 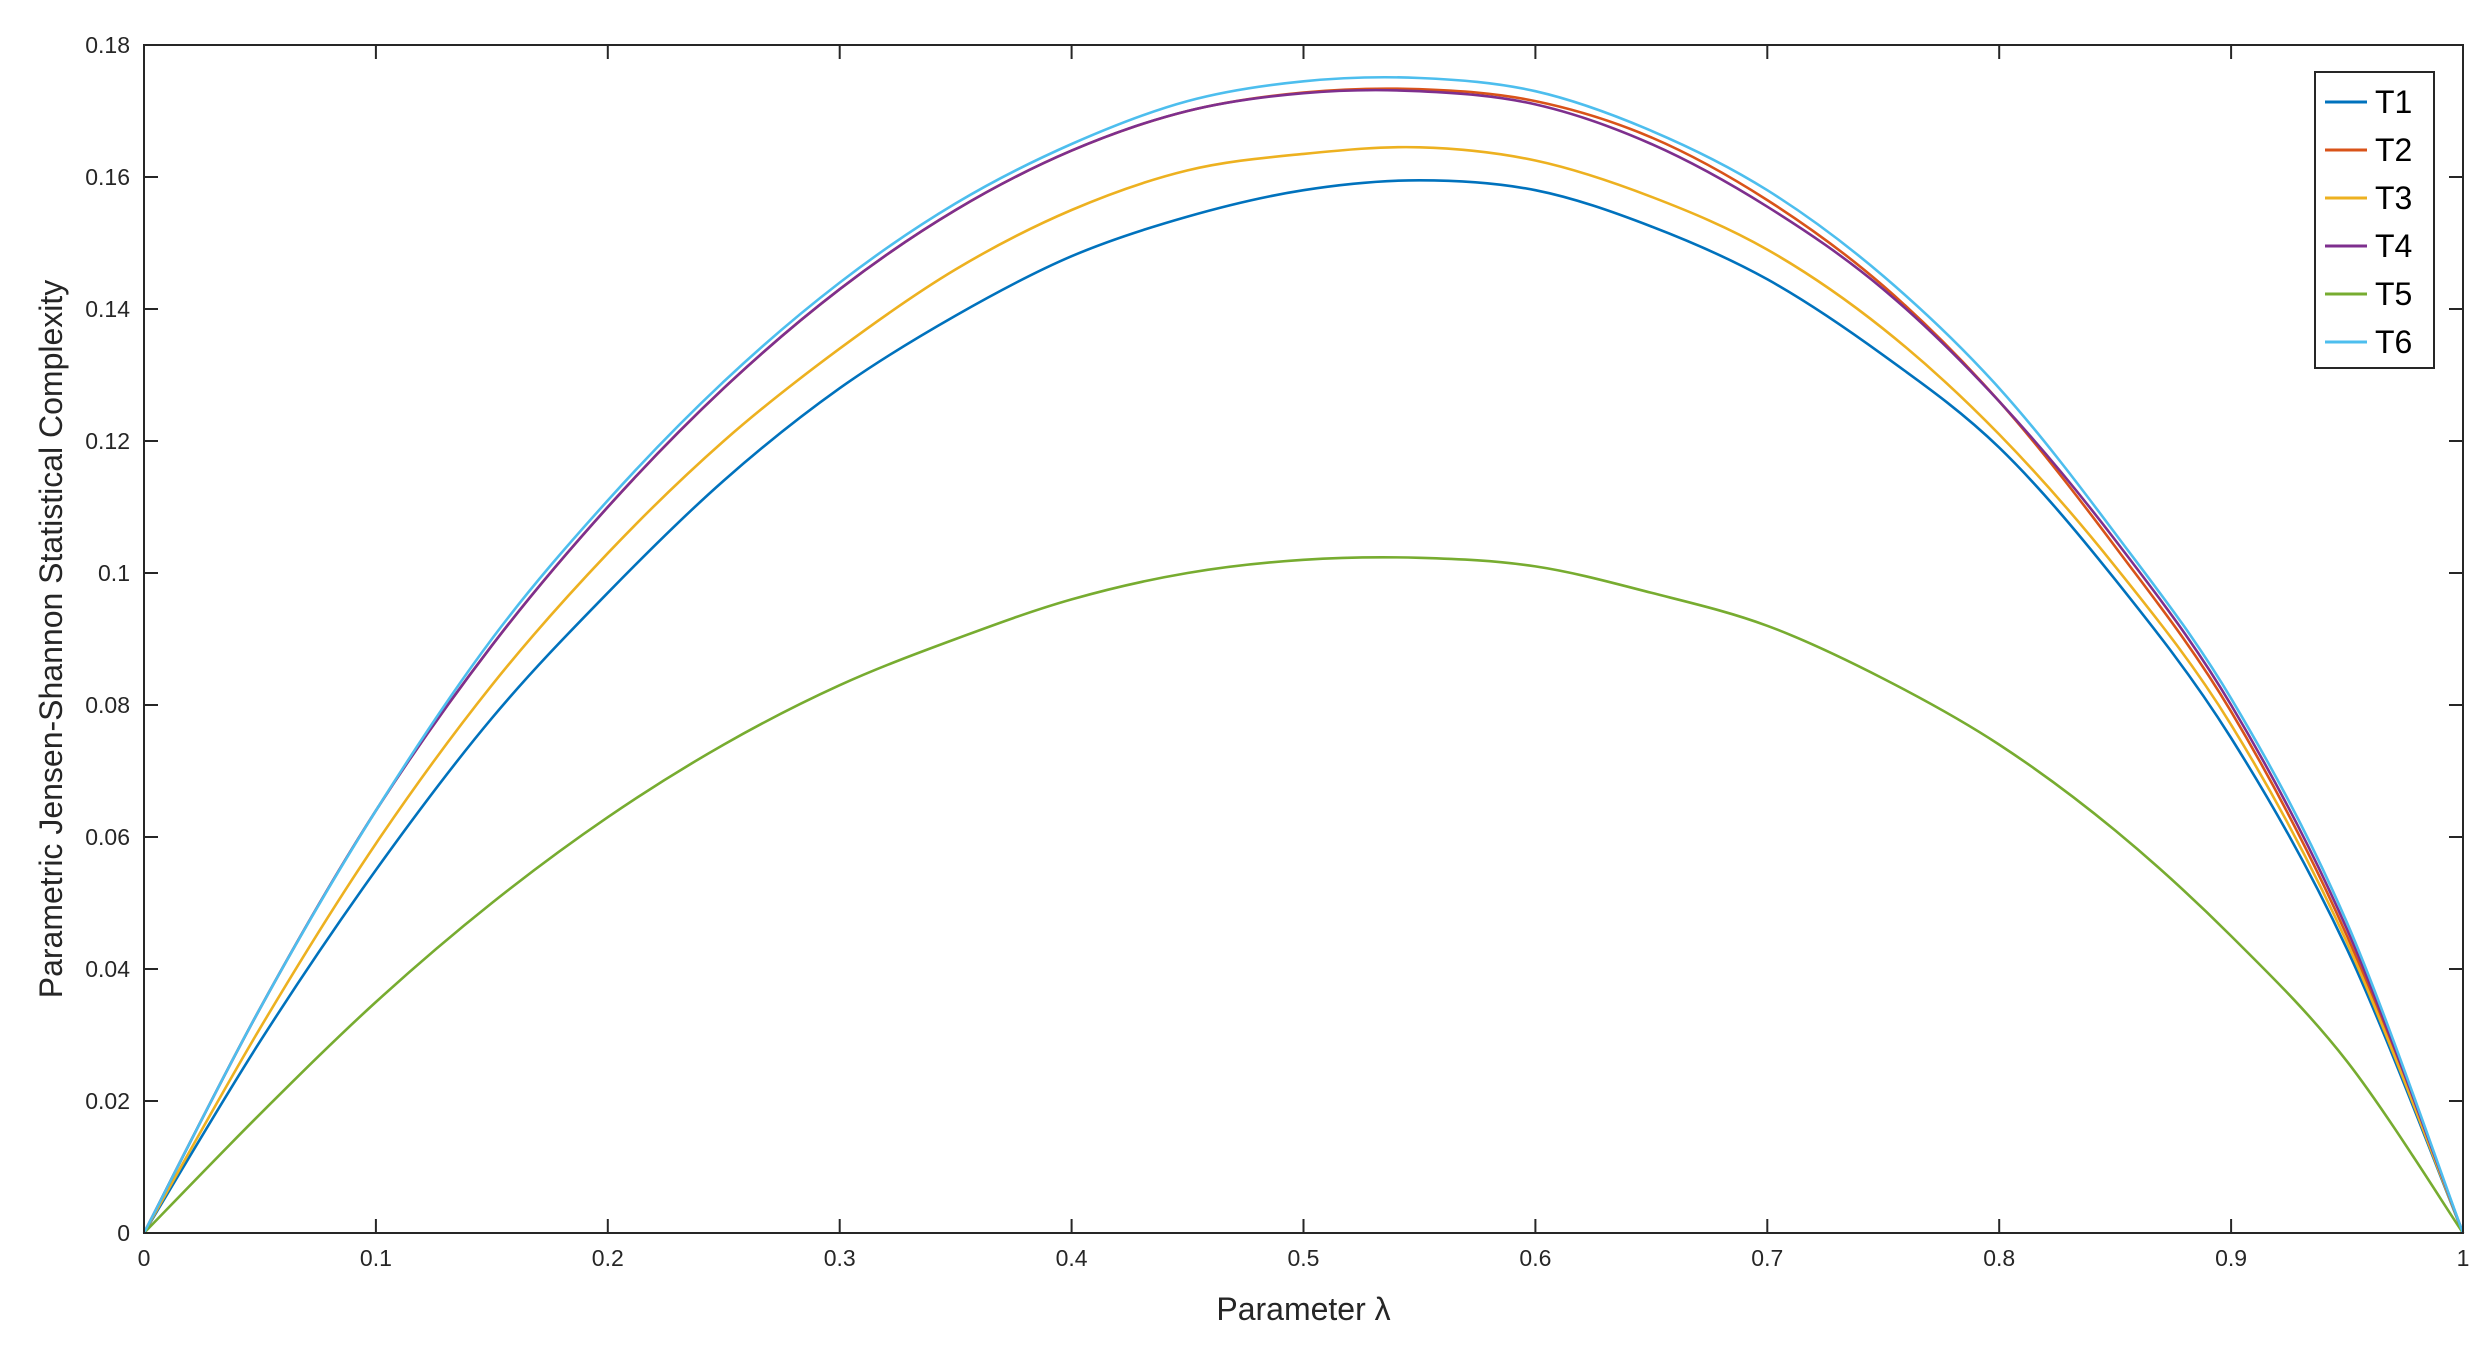 What do you see at coordinates (840, 1258) in the screenshot?
I see `x-tick-label: 0.3` at bounding box center [840, 1258].